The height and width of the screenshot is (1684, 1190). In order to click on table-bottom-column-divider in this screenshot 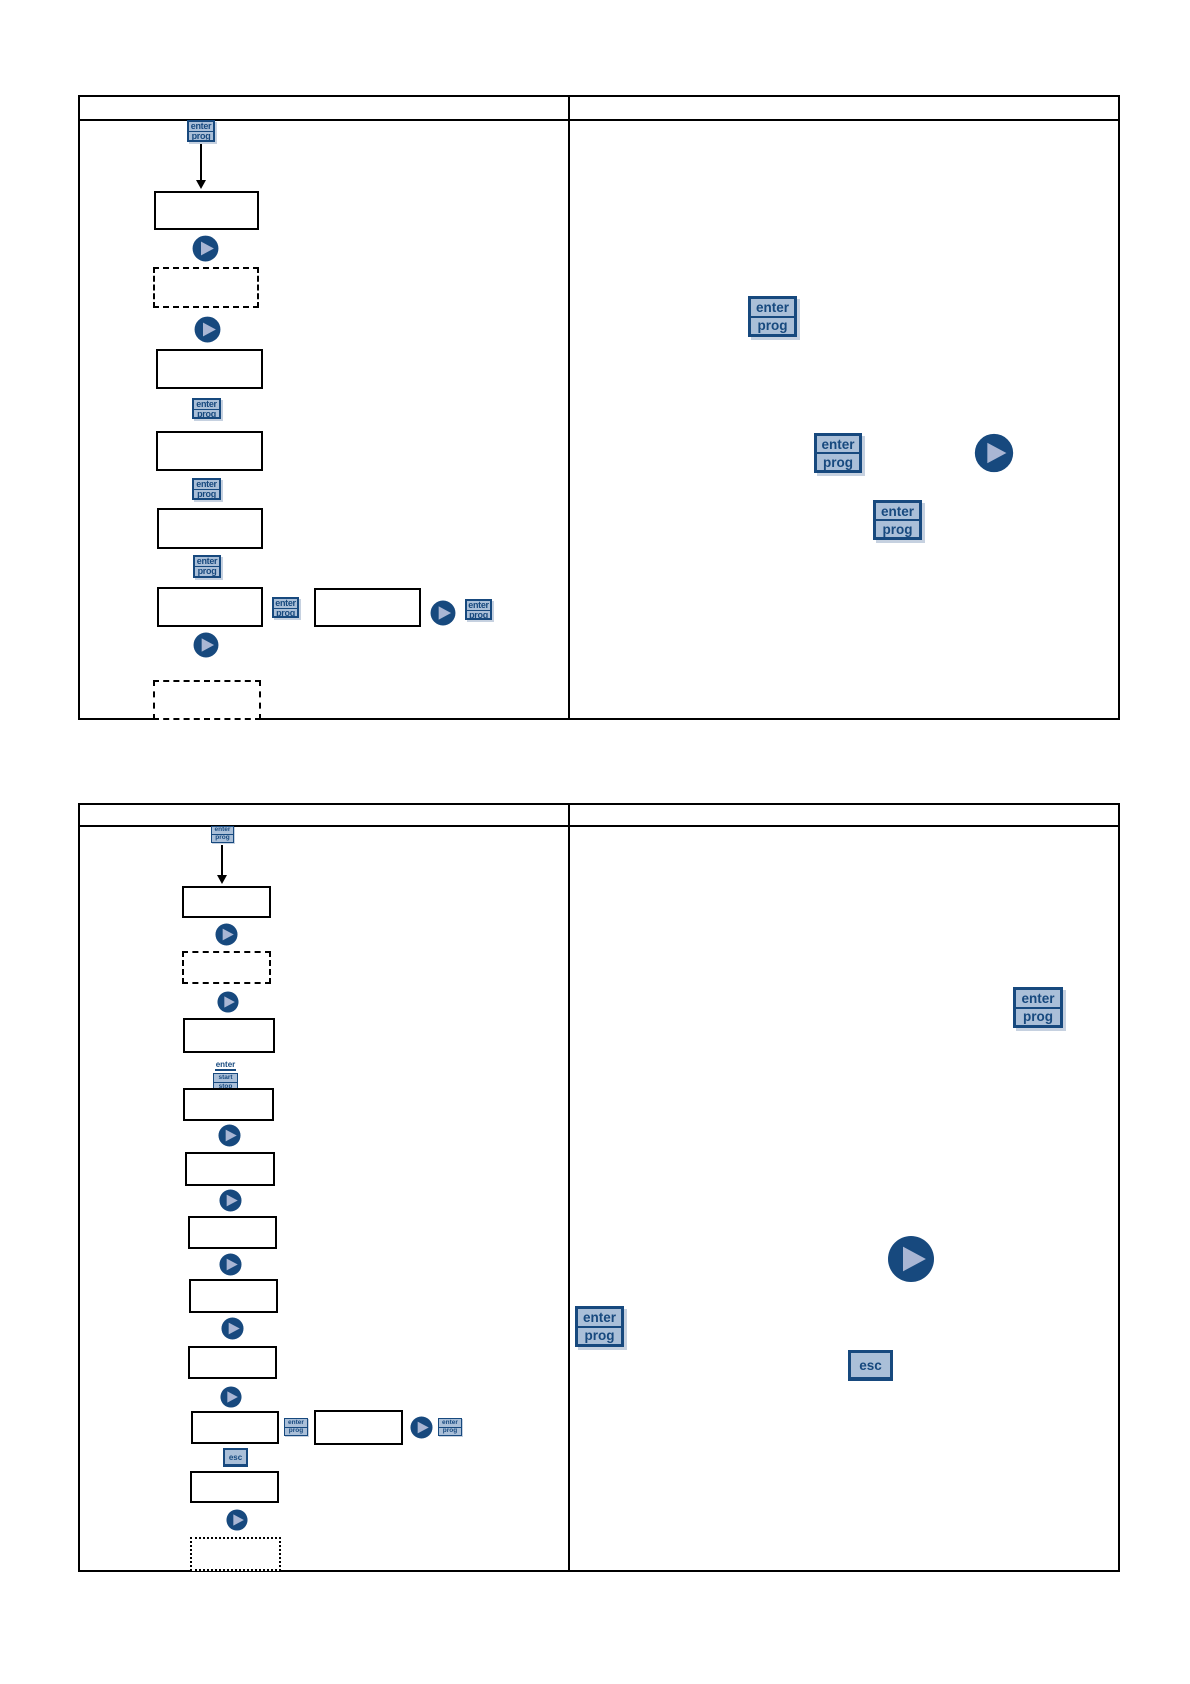, I will do `click(569, 1187)`.